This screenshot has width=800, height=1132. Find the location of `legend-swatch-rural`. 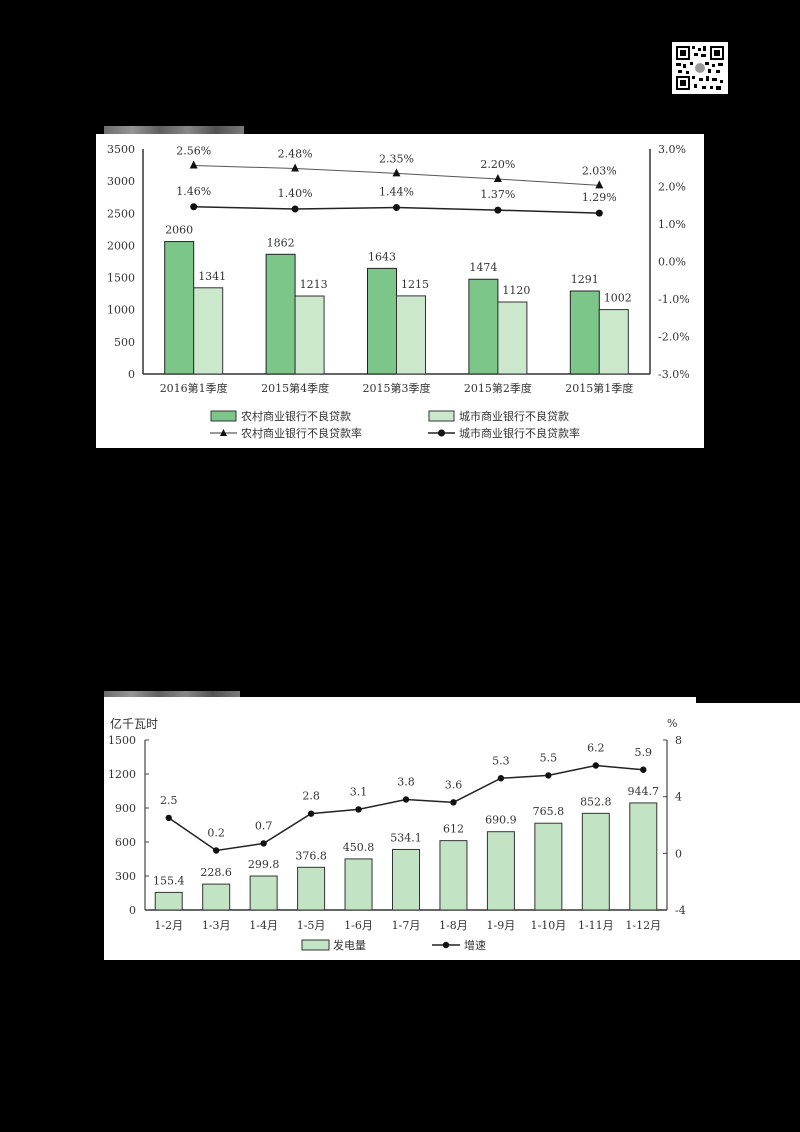

legend-swatch-rural is located at coordinates (223, 416).